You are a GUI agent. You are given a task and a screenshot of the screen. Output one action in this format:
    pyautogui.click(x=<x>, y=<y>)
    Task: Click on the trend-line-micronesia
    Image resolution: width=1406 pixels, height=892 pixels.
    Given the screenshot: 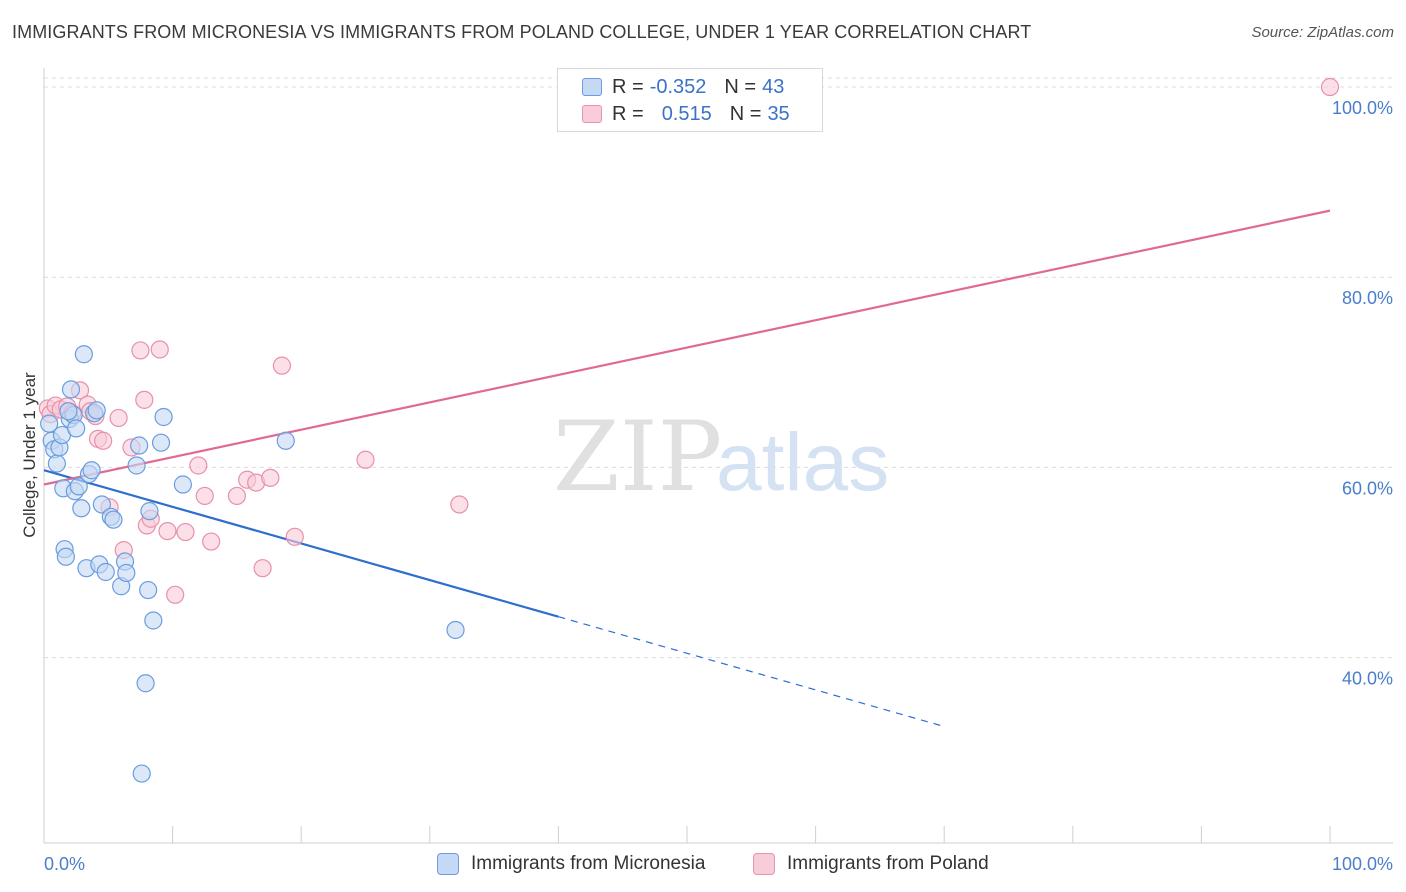 What is the action you would take?
    pyautogui.click(x=301, y=543)
    